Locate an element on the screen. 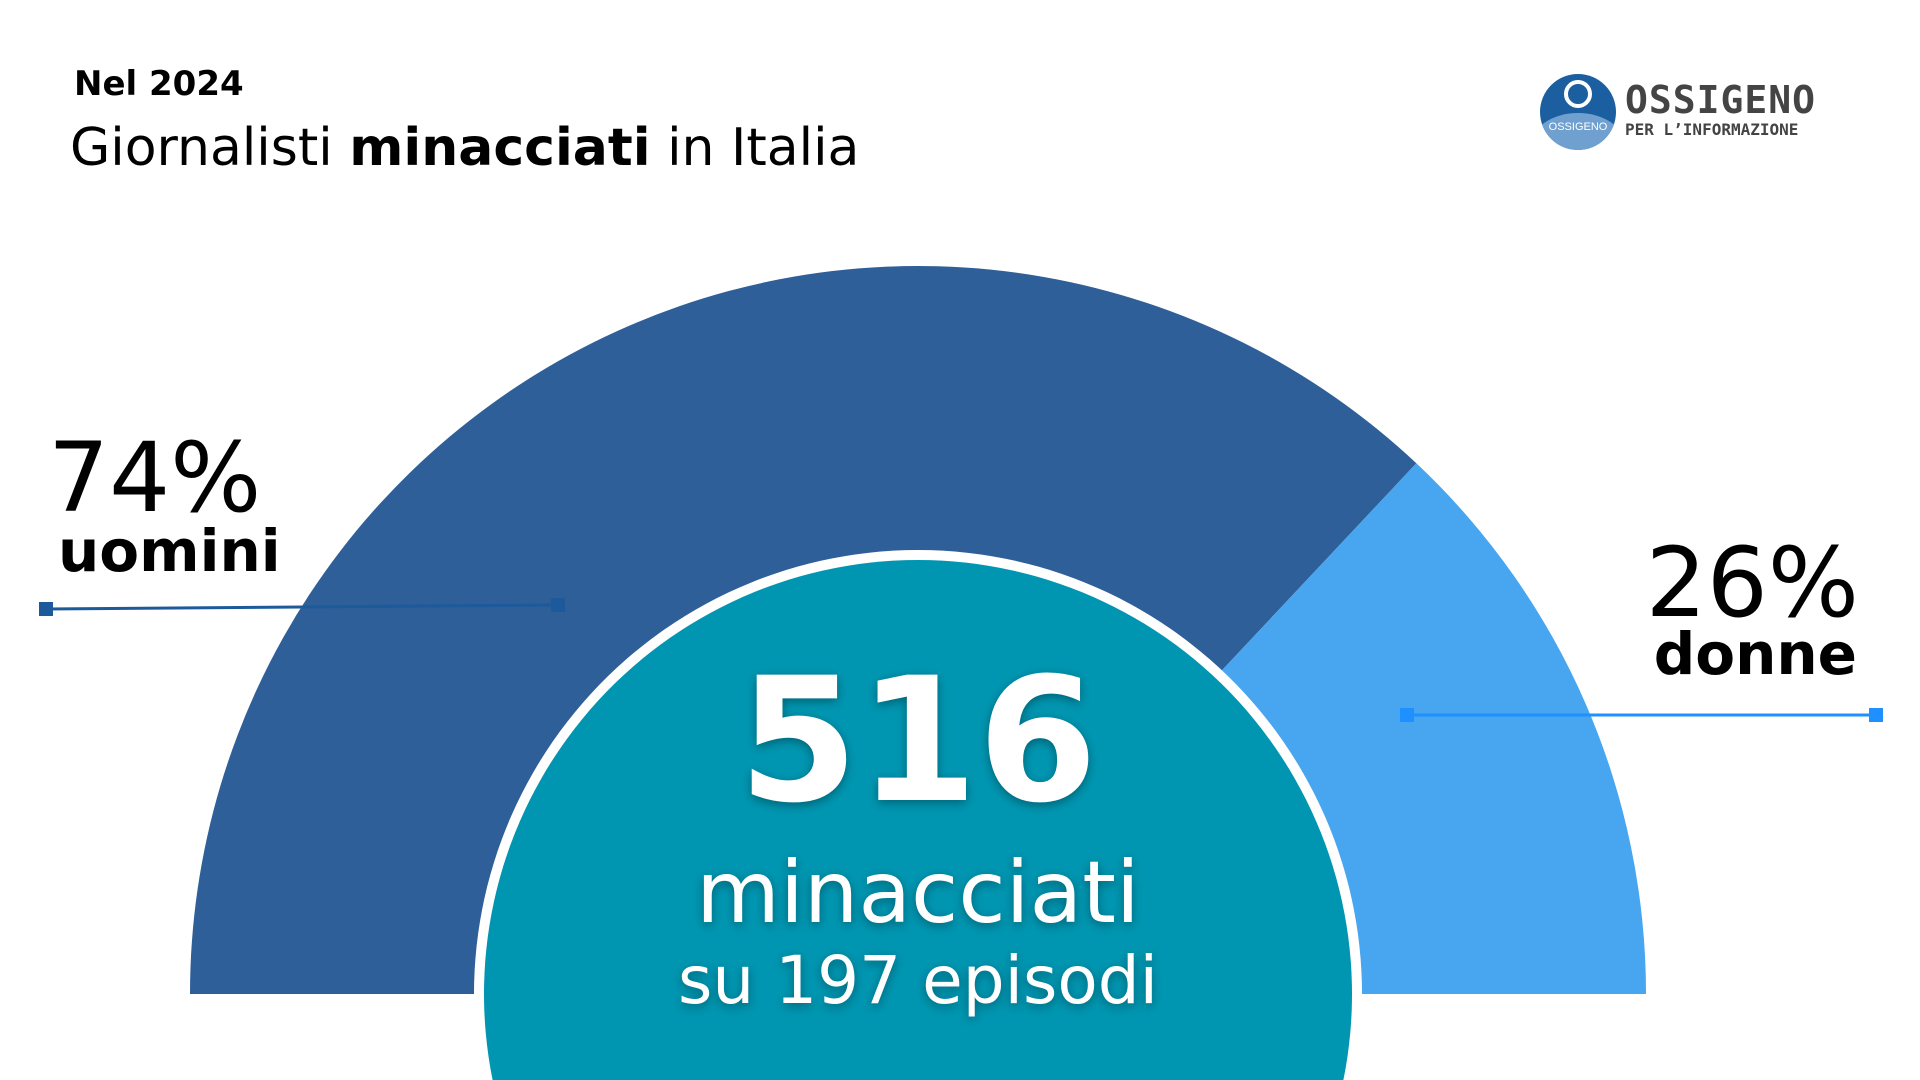  logo-badge-text: OSSIGENO is located at coordinates (1578, 127).